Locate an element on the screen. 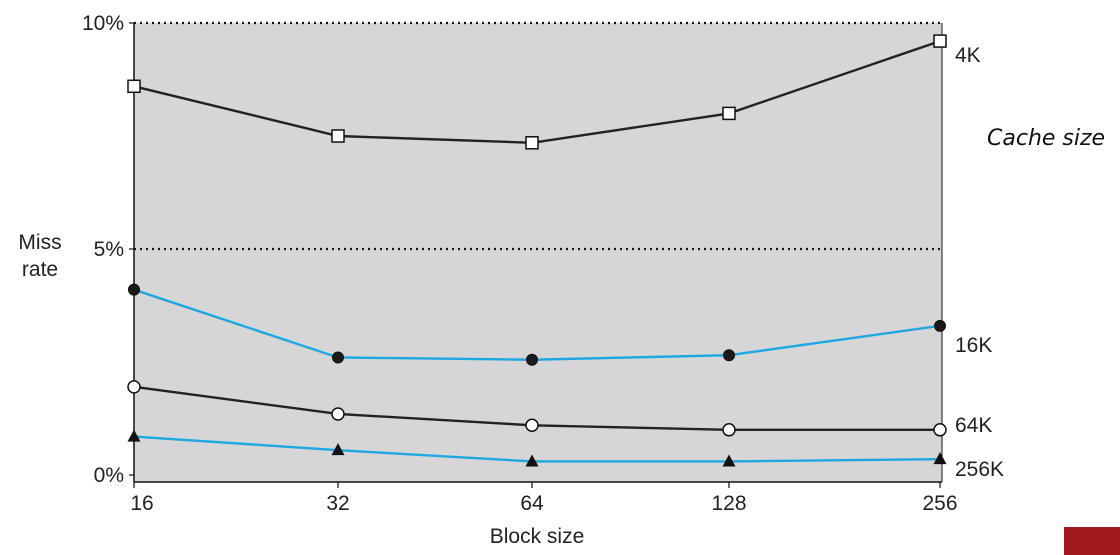 The width and height of the screenshot is (1120, 555). x-tick-label: 32 is located at coordinates (337, 503).